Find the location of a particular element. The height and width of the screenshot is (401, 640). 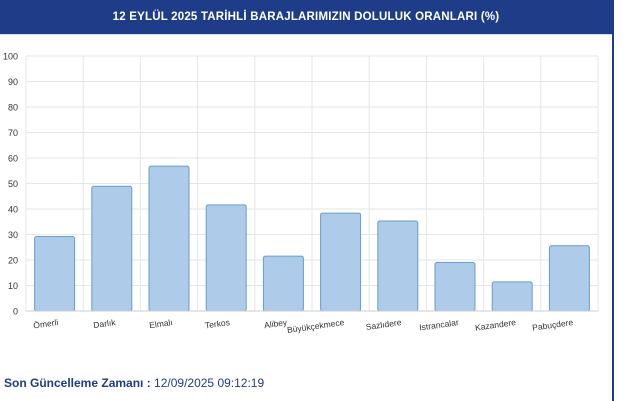

y-tick-label: 80 is located at coordinates (13, 108).